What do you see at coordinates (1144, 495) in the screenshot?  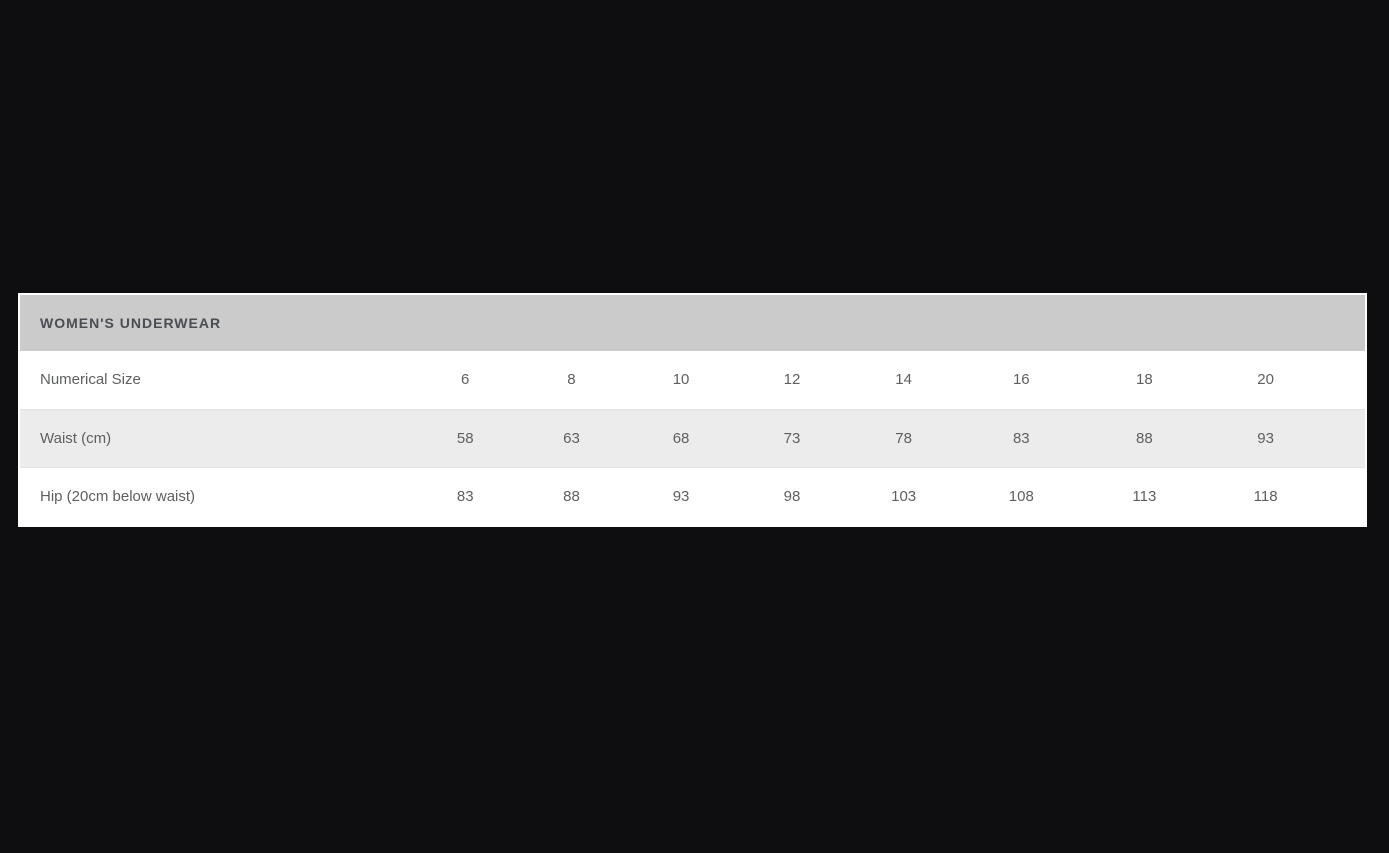 I see `table-cell: 113` at bounding box center [1144, 495].